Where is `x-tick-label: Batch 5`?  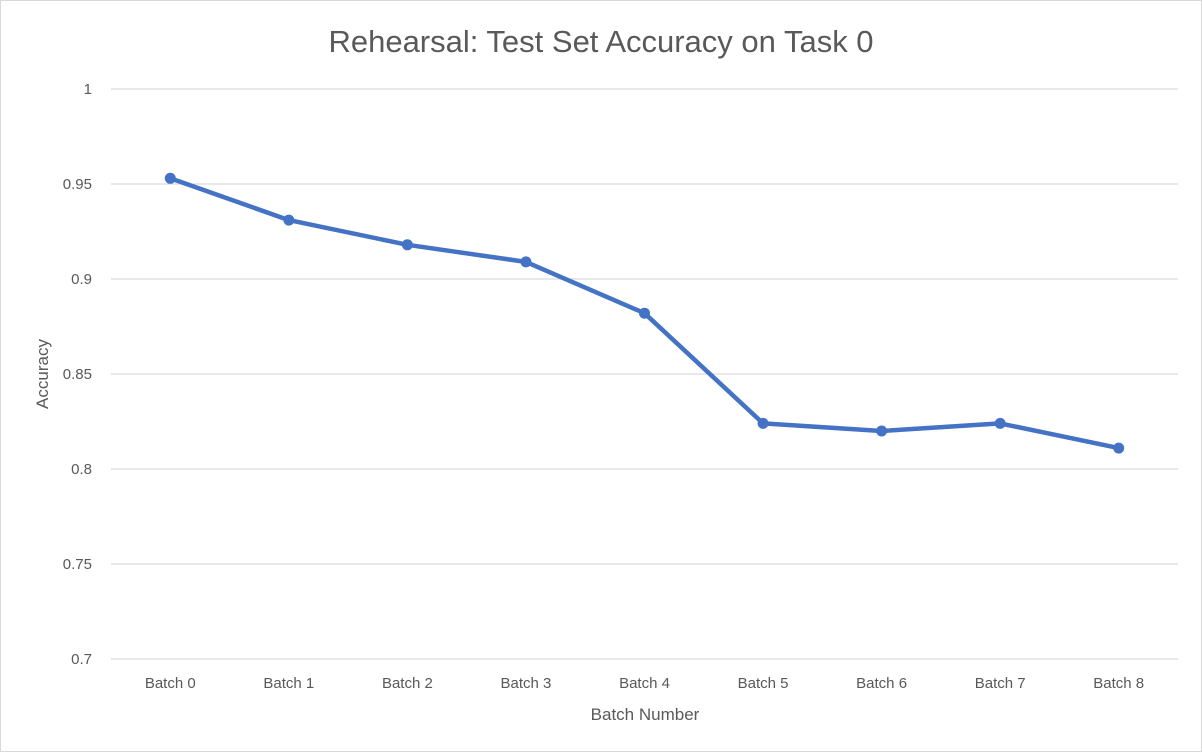
x-tick-label: Batch 5 is located at coordinates (763, 683).